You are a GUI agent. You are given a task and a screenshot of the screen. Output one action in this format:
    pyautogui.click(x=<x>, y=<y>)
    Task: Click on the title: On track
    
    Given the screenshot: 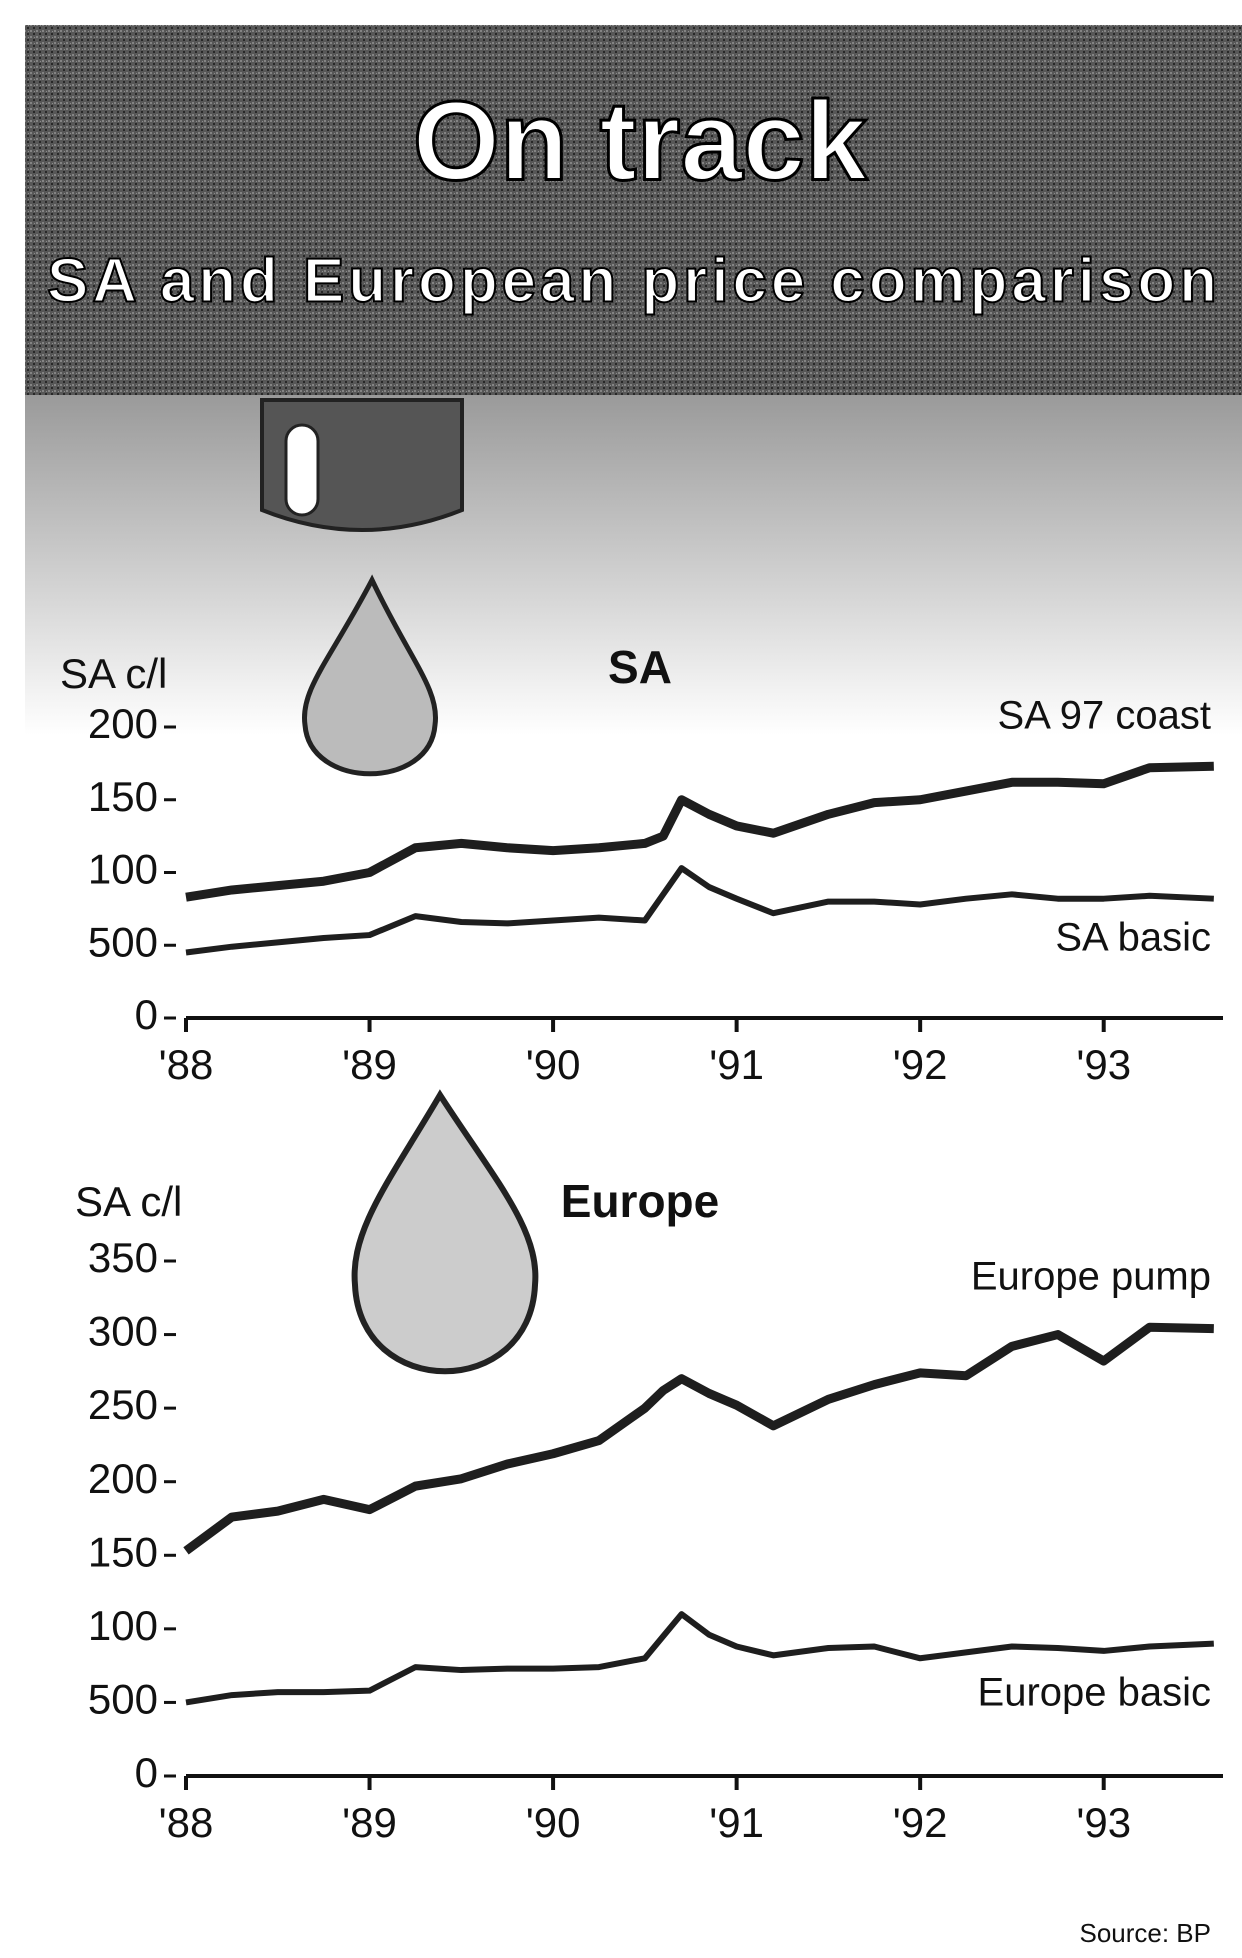 What is the action you would take?
    pyautogui.click(x=640, y=141)
    